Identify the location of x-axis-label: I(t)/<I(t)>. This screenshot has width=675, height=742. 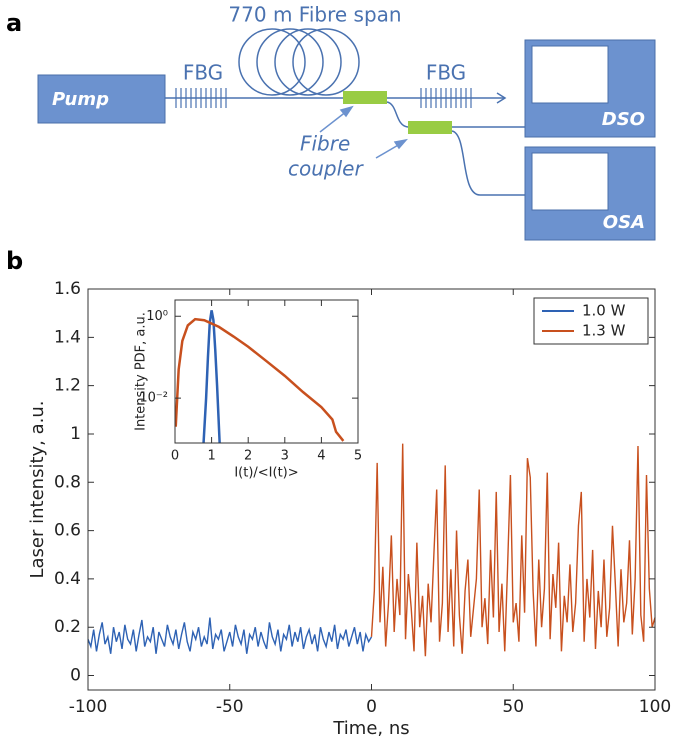
(266, 472).